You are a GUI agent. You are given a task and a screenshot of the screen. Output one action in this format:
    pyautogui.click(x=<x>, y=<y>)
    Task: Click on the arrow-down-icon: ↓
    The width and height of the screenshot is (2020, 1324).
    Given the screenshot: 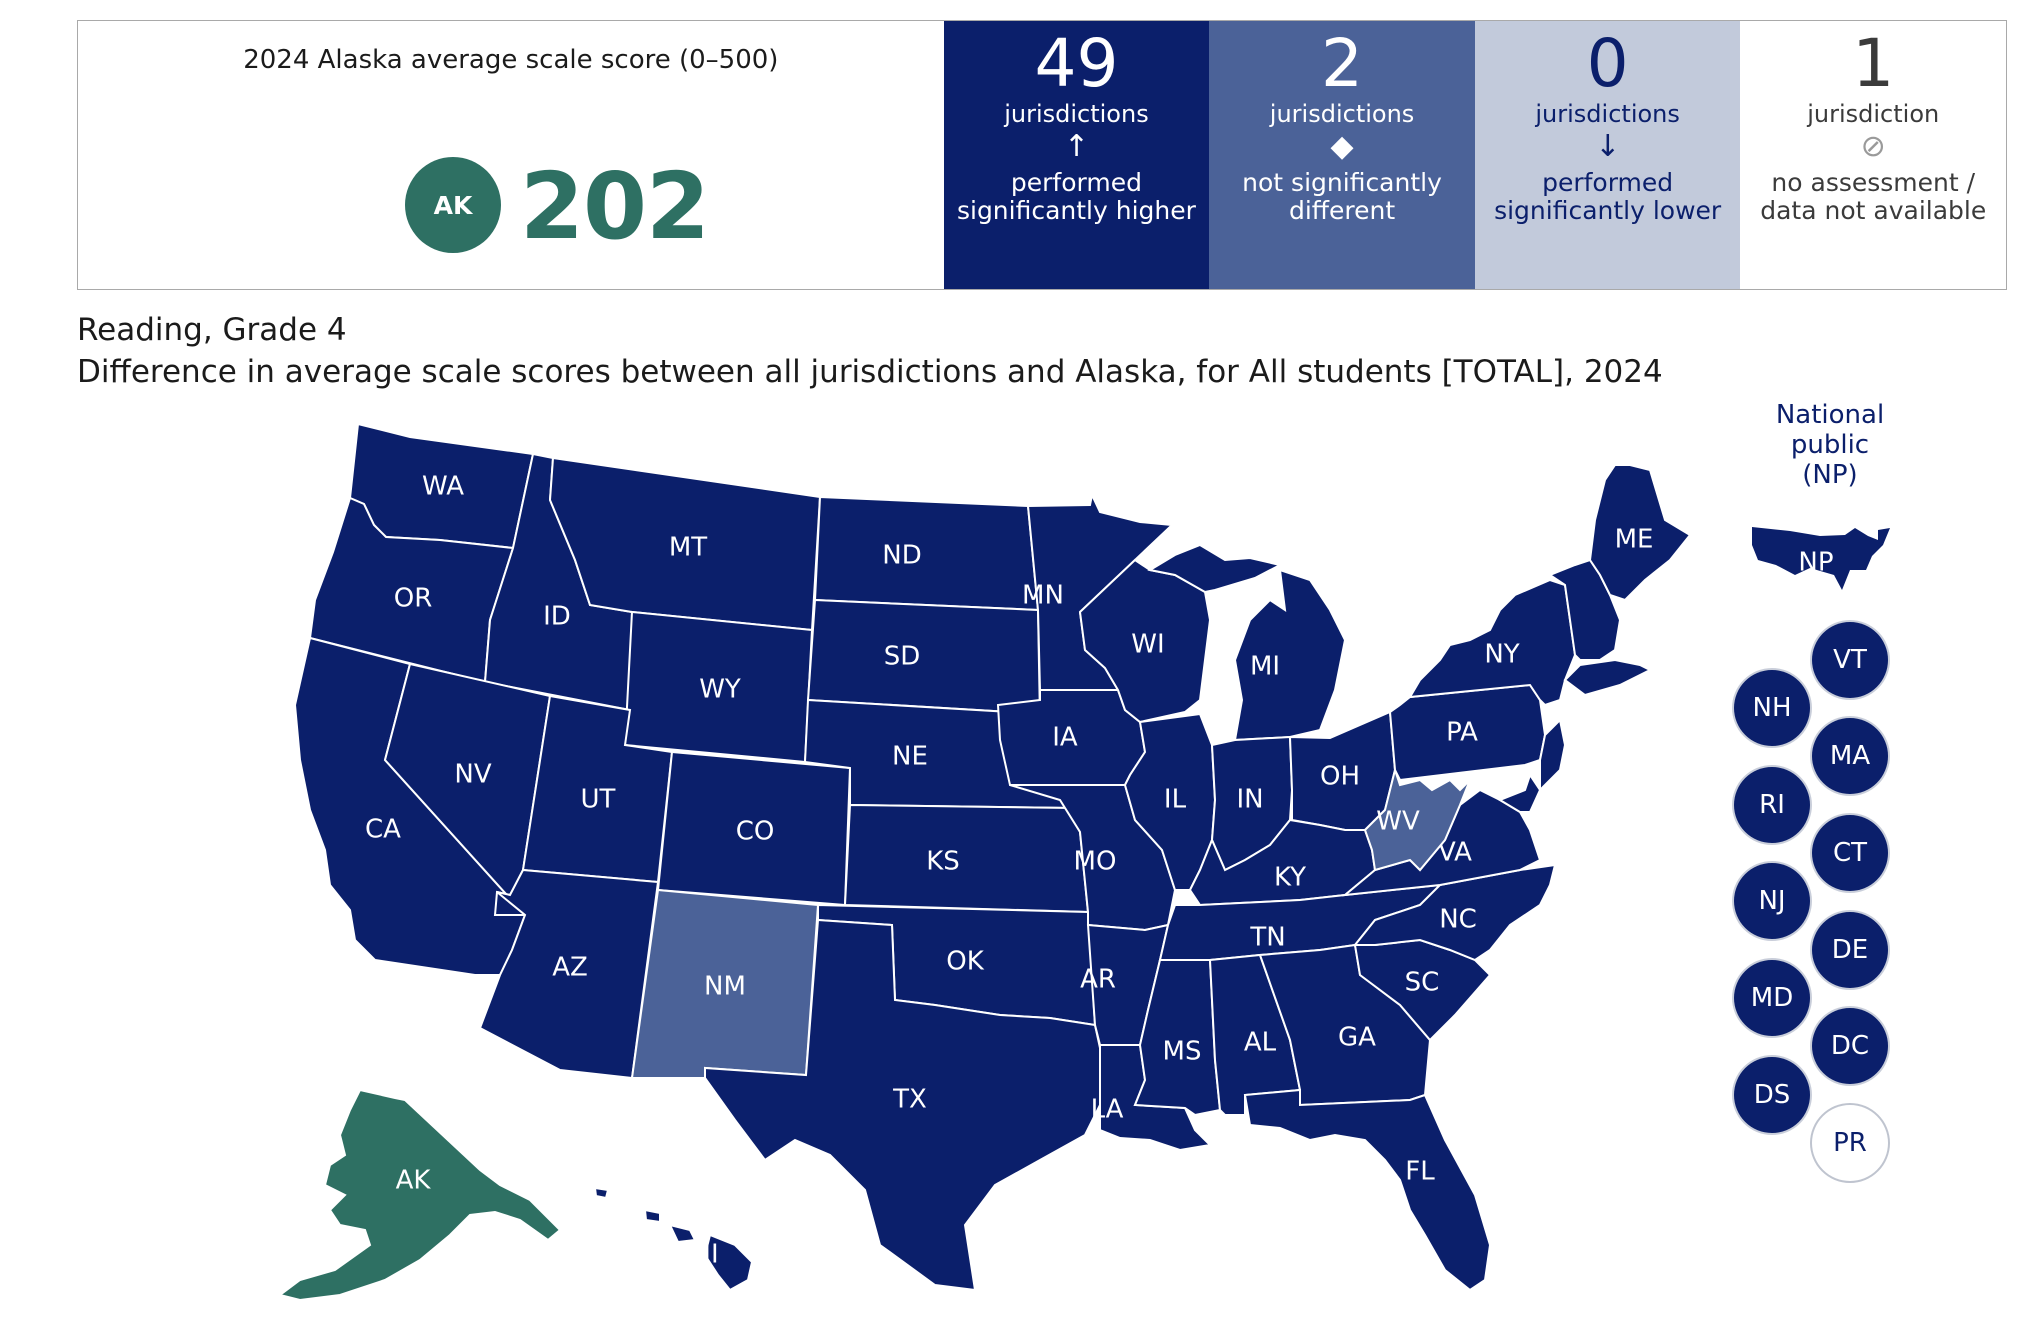 What is the action you would take?
    pyautogui.click(x=1608, y=146)
    